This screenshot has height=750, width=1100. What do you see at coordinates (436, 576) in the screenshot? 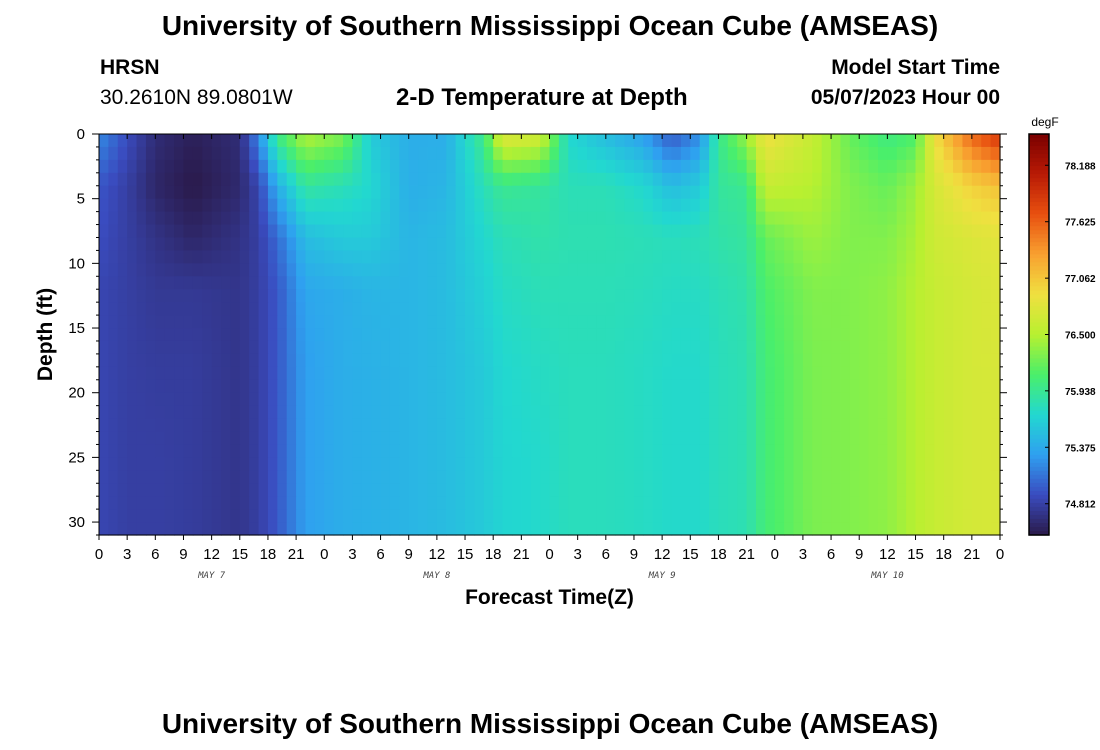
I see `day-label: MAY 8` at bounding box center [436, 576].